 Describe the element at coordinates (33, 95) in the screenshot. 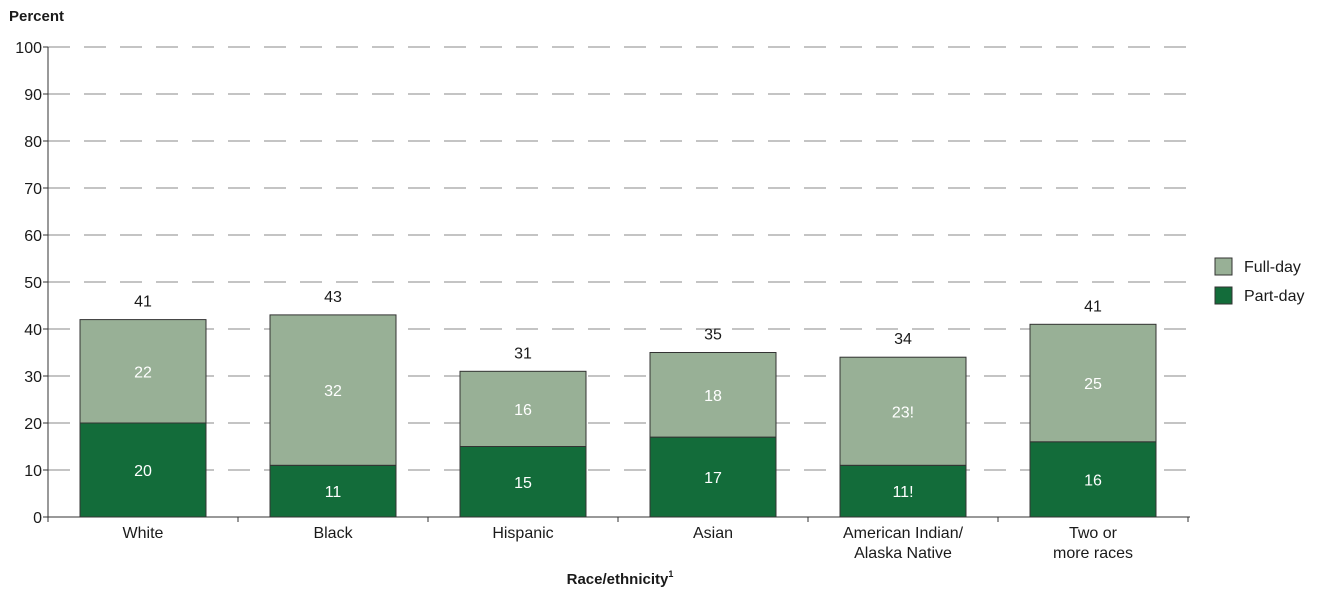

I see `y-tick-label: 90` at that location.